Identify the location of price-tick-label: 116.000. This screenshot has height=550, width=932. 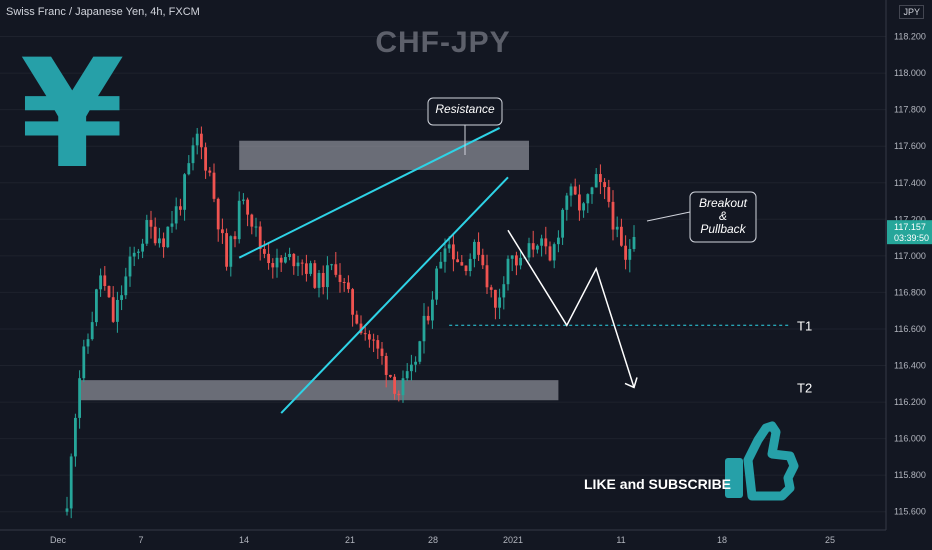
(910, 439).